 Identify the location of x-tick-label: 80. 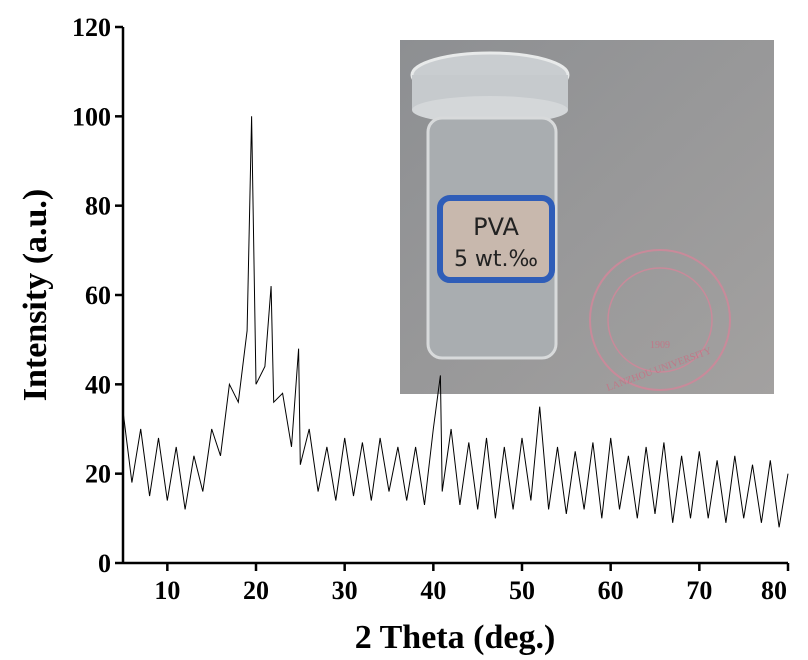
(774, 590).